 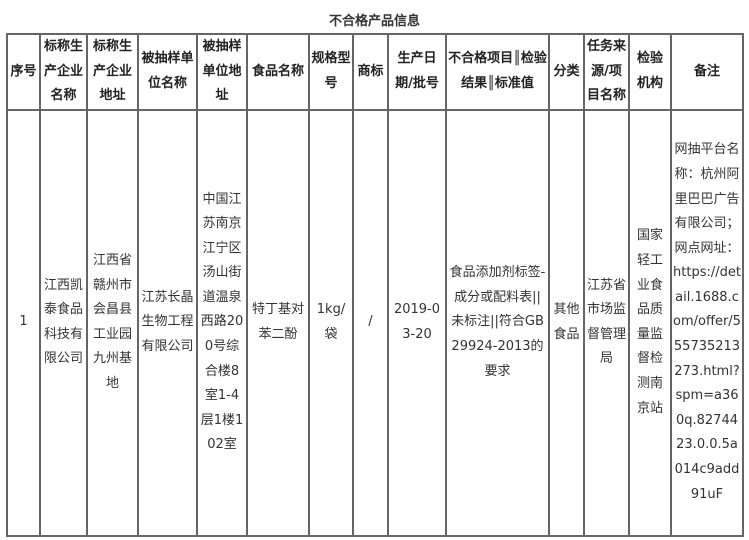 I want to click on table-title: 不合格产品信息, so click(x=374, y=21).